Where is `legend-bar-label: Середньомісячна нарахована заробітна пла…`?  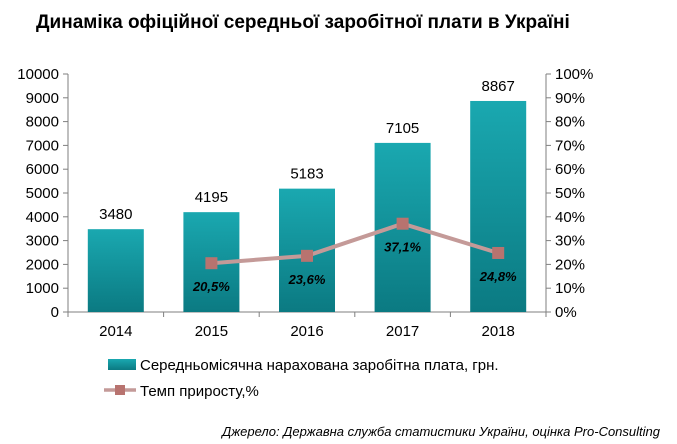 legend-bar-label: Середньомісячна нарахована заробітна пла… is located at coordinates (319, 365).